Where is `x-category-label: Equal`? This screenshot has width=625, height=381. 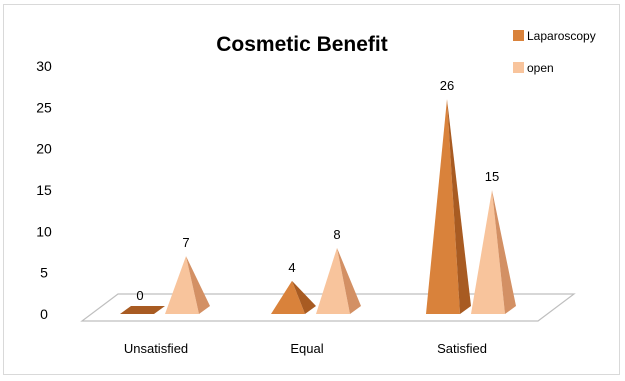
x-category-label: Equal is located at coordinates (306, 348).